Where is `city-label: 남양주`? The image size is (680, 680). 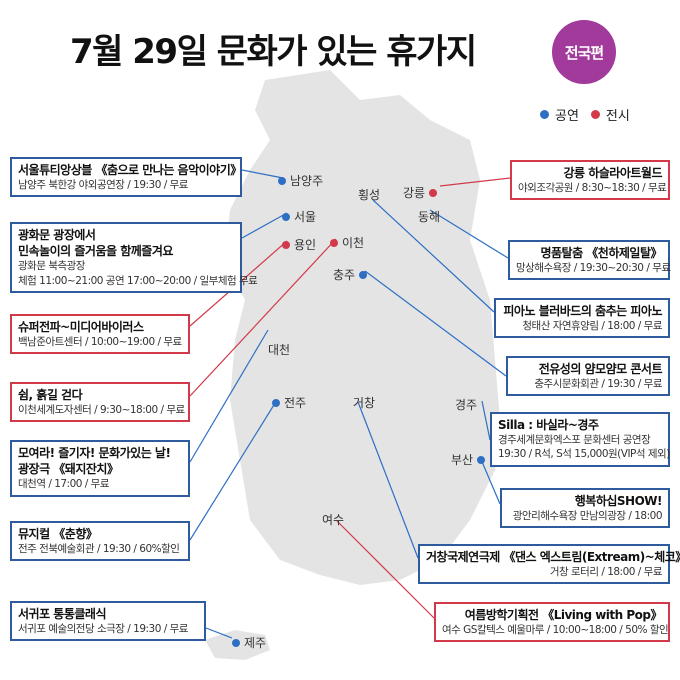 city-label: 남양주 is located at coordinates (307, 181).